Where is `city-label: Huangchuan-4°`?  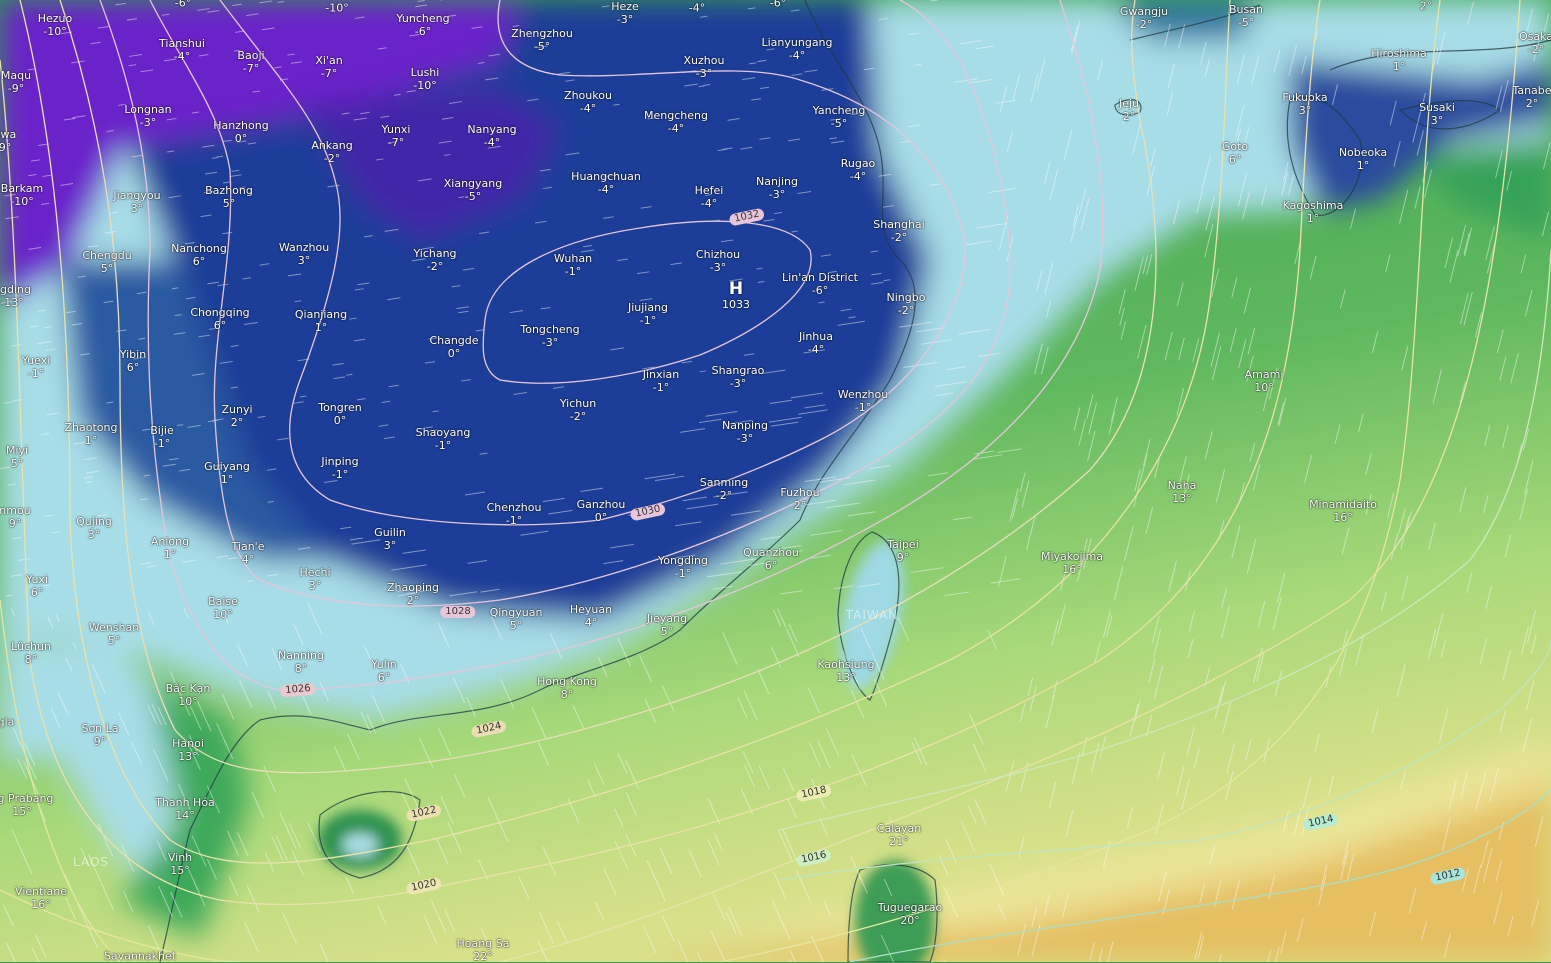 city-label: Huangchuan-4° is located at coordinates (606, 183).